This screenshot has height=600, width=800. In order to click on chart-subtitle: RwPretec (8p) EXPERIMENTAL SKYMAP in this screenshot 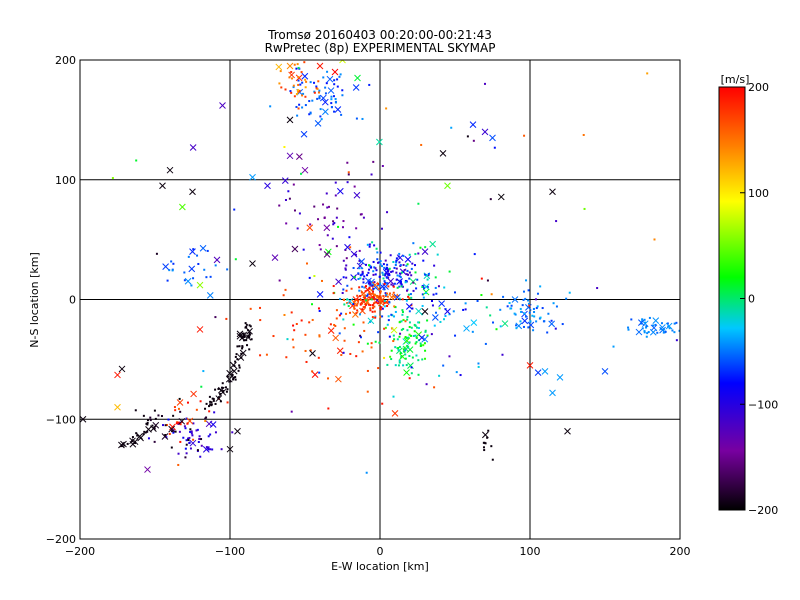, I will do `click(380, 48)`.